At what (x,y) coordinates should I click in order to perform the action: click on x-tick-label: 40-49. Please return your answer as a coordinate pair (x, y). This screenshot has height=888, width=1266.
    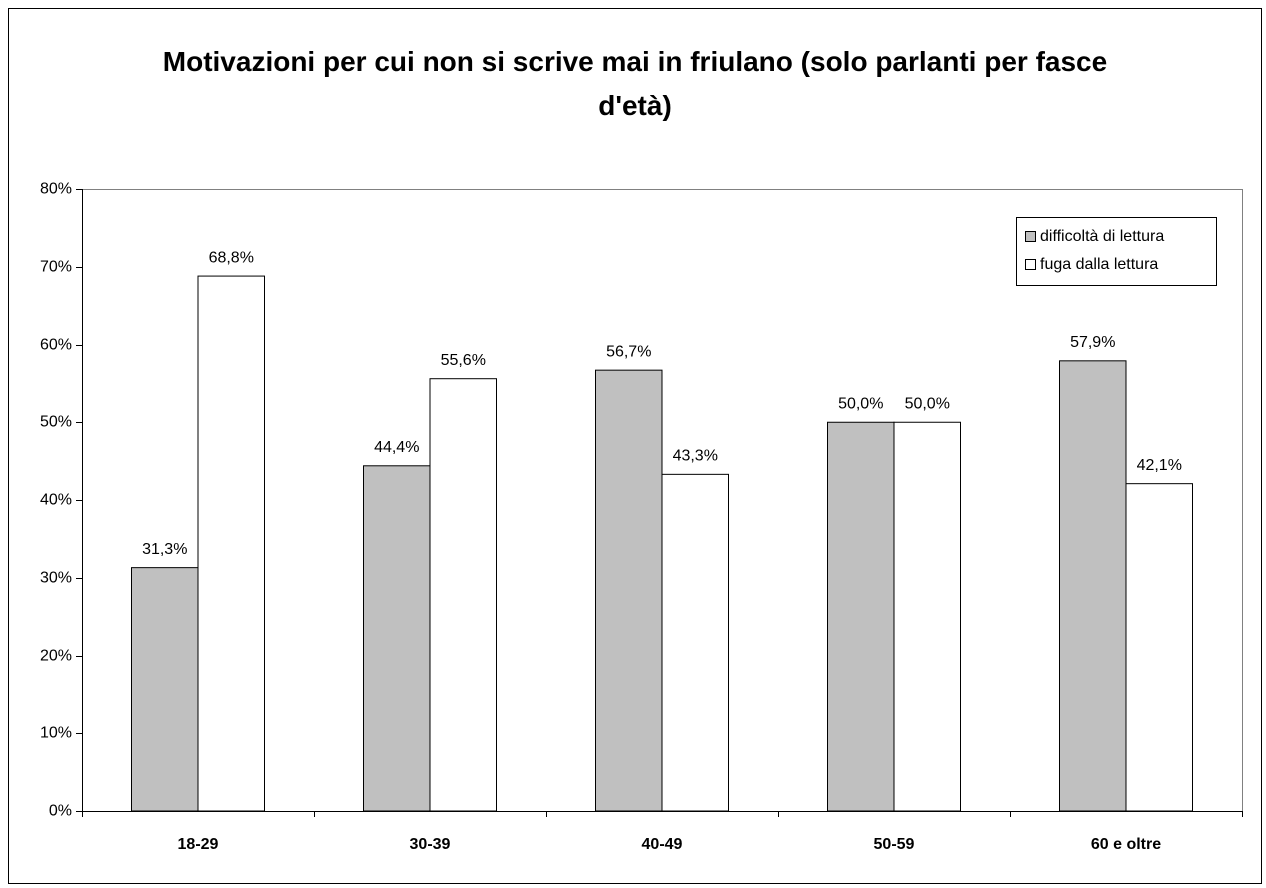
    Looking at the image, I should click on (662, 844).